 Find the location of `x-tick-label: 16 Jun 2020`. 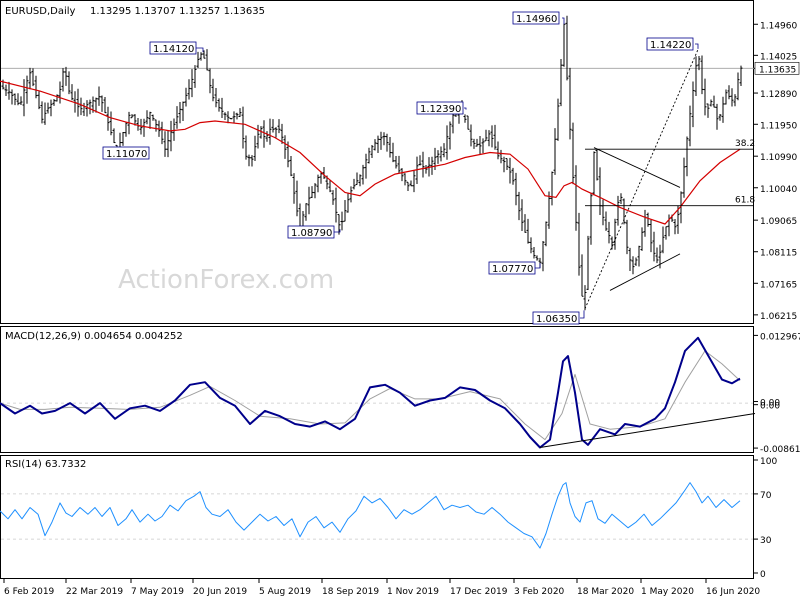

x-tick-label: 16 Jun 2020 is located at coordinates (733, 592).